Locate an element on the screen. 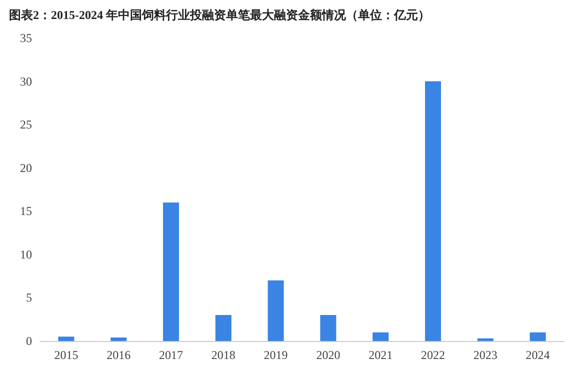  y-tick-label: 15 is located at coordinates (26, 211).